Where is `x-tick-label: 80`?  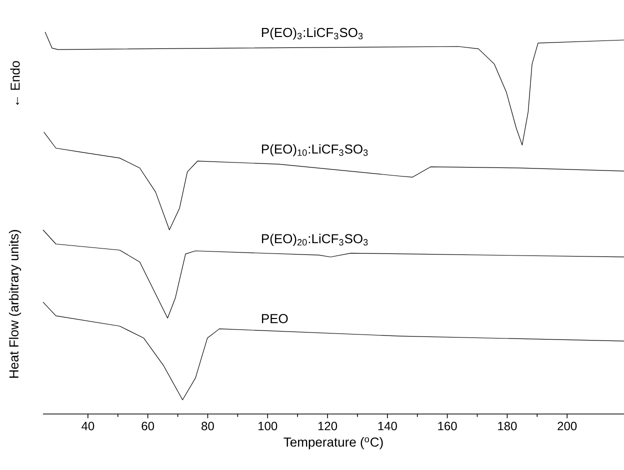 x-tick-label: 80 is located at coordinates (208, 426).